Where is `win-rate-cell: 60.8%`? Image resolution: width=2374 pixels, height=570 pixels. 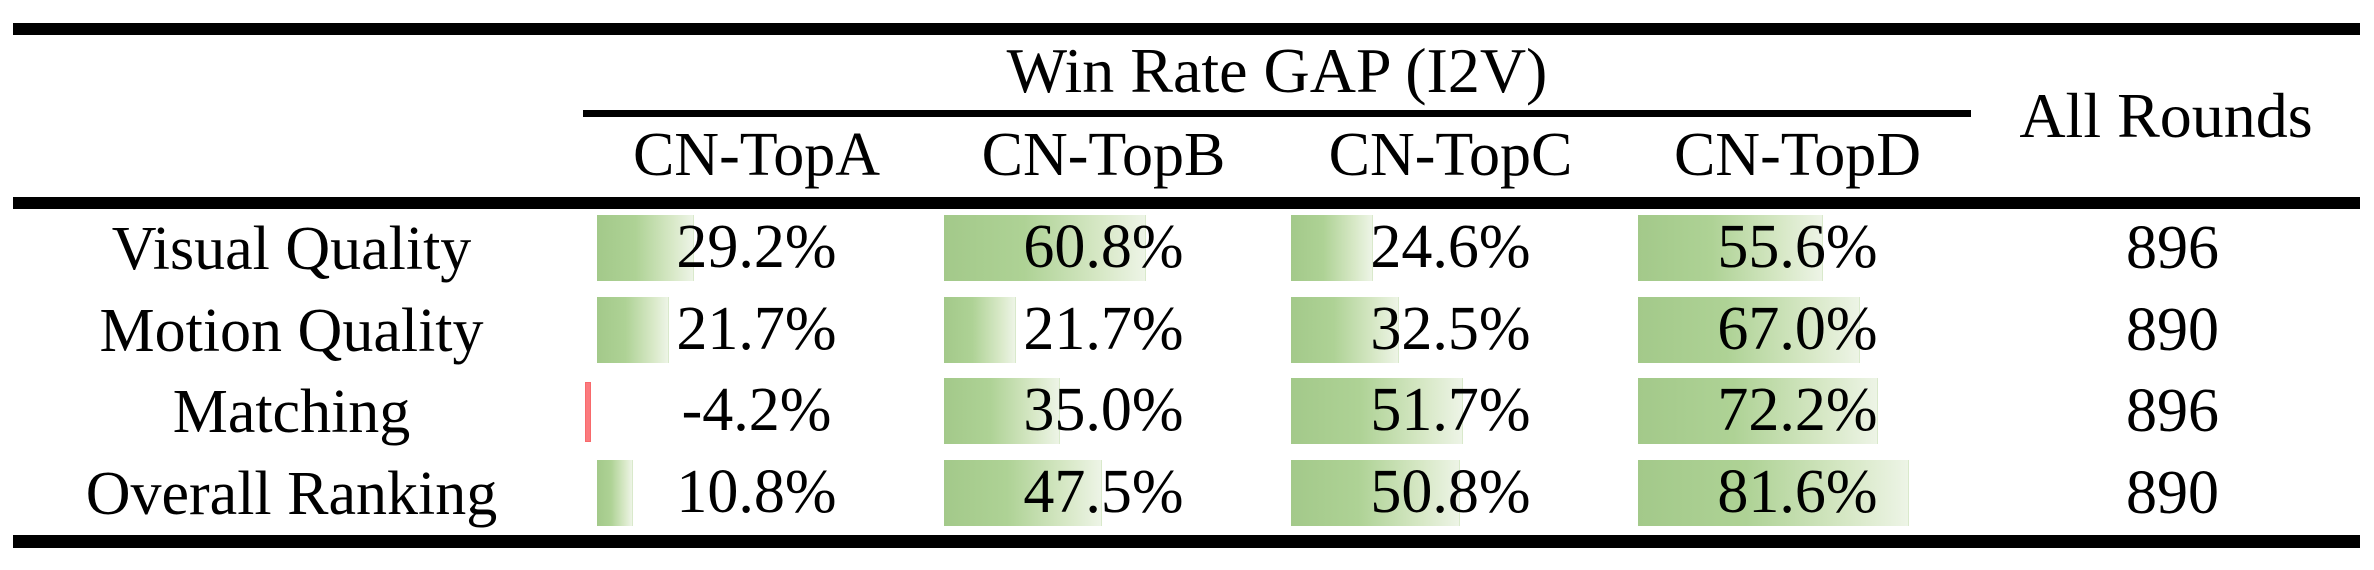
win-rate-cell: 60.8% is located at coordinates (1103, 250).